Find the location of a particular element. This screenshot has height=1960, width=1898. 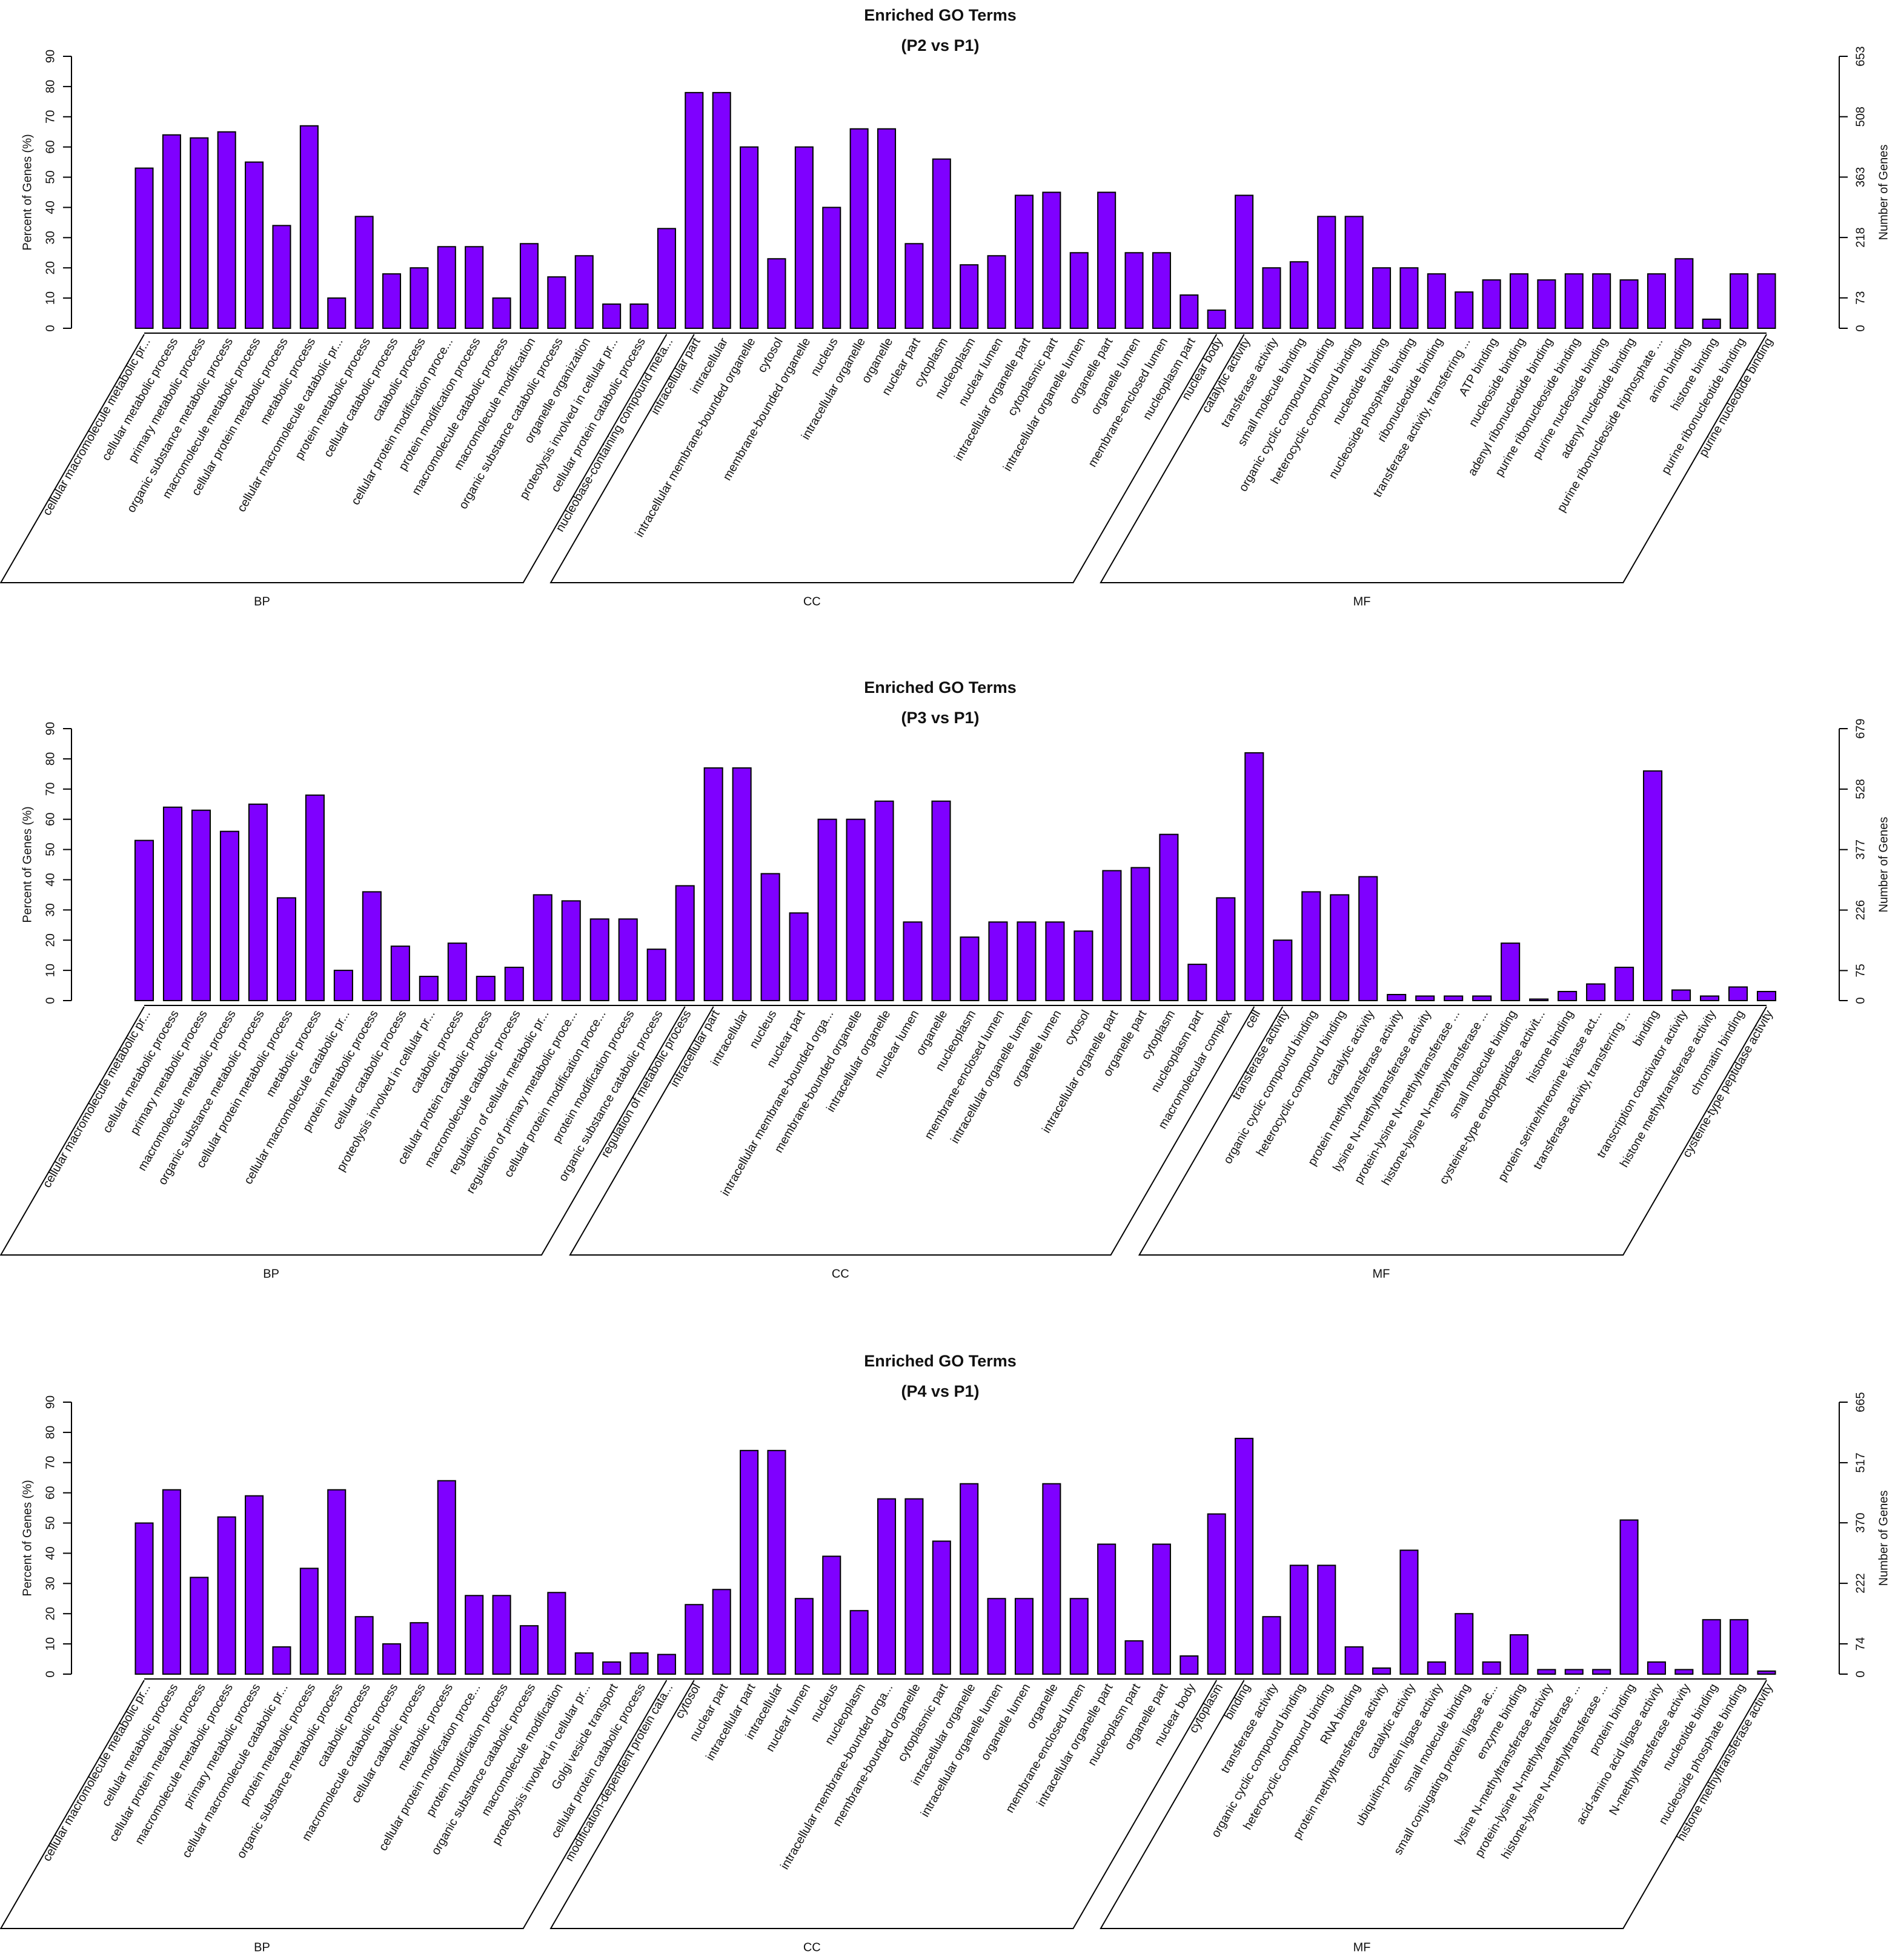

y-tick-label: 90 is located at coordinates (50, 1402).